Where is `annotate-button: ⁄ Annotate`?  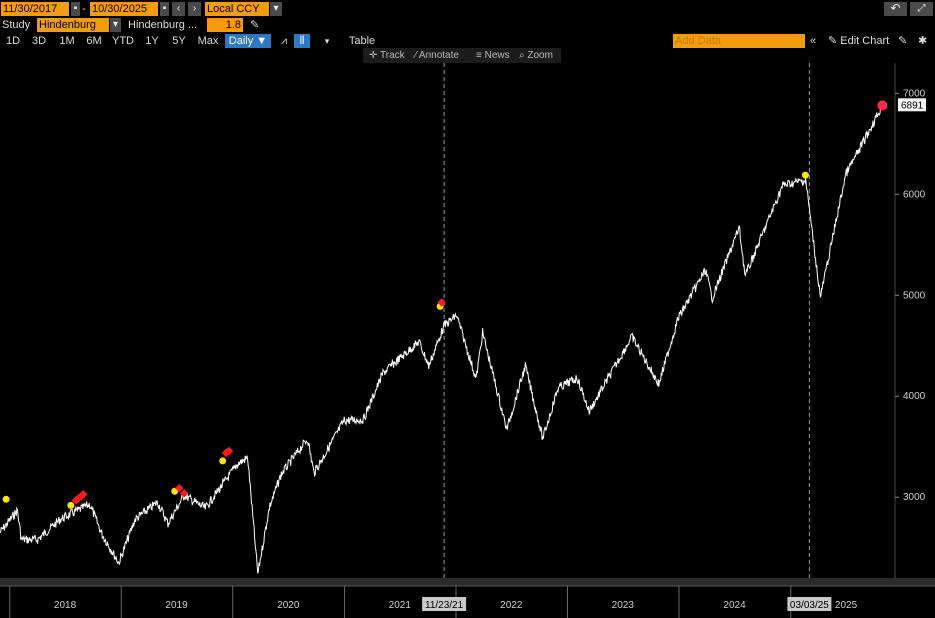
annotate-button: ⁄ Annotate is located at coordinates (437, 55).